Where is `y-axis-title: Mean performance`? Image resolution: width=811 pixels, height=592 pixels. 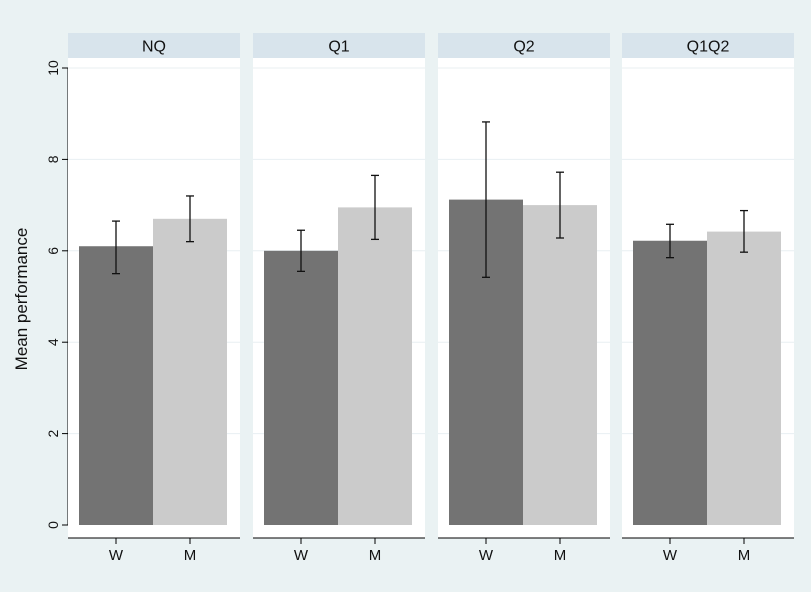 y-axis-title: Mean performance is located at coordinates (21, 299).